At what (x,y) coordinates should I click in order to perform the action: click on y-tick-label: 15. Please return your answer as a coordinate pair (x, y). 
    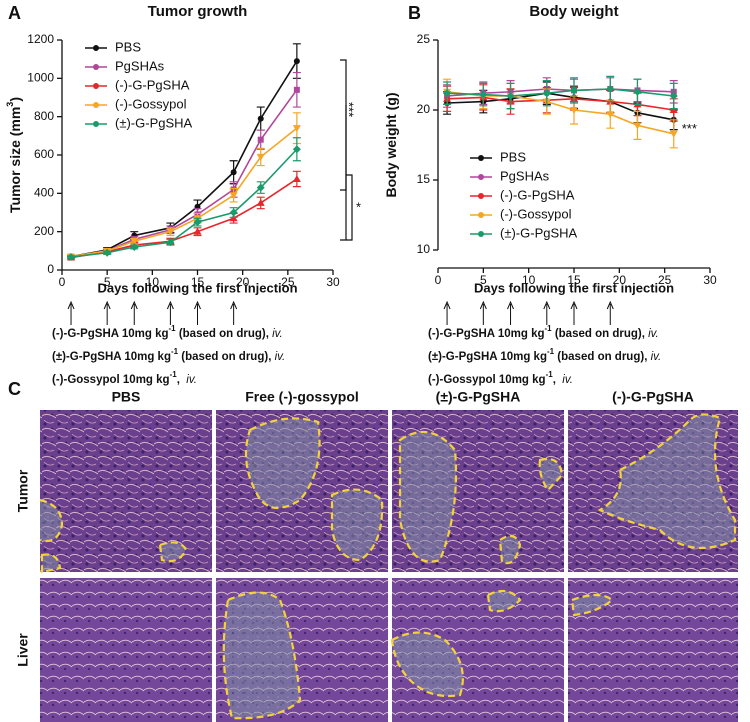
    Looking at the image, I should click on (424, 179).